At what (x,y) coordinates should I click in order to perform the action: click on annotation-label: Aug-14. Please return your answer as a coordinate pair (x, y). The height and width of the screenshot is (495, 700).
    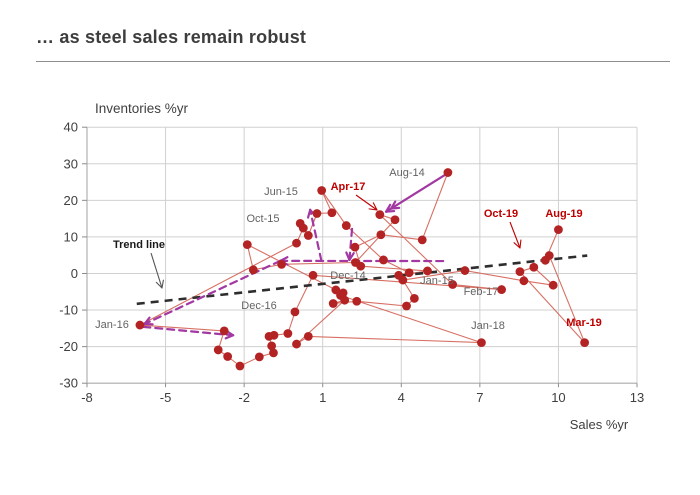
    Looking at the image, I should click on (406, 173).